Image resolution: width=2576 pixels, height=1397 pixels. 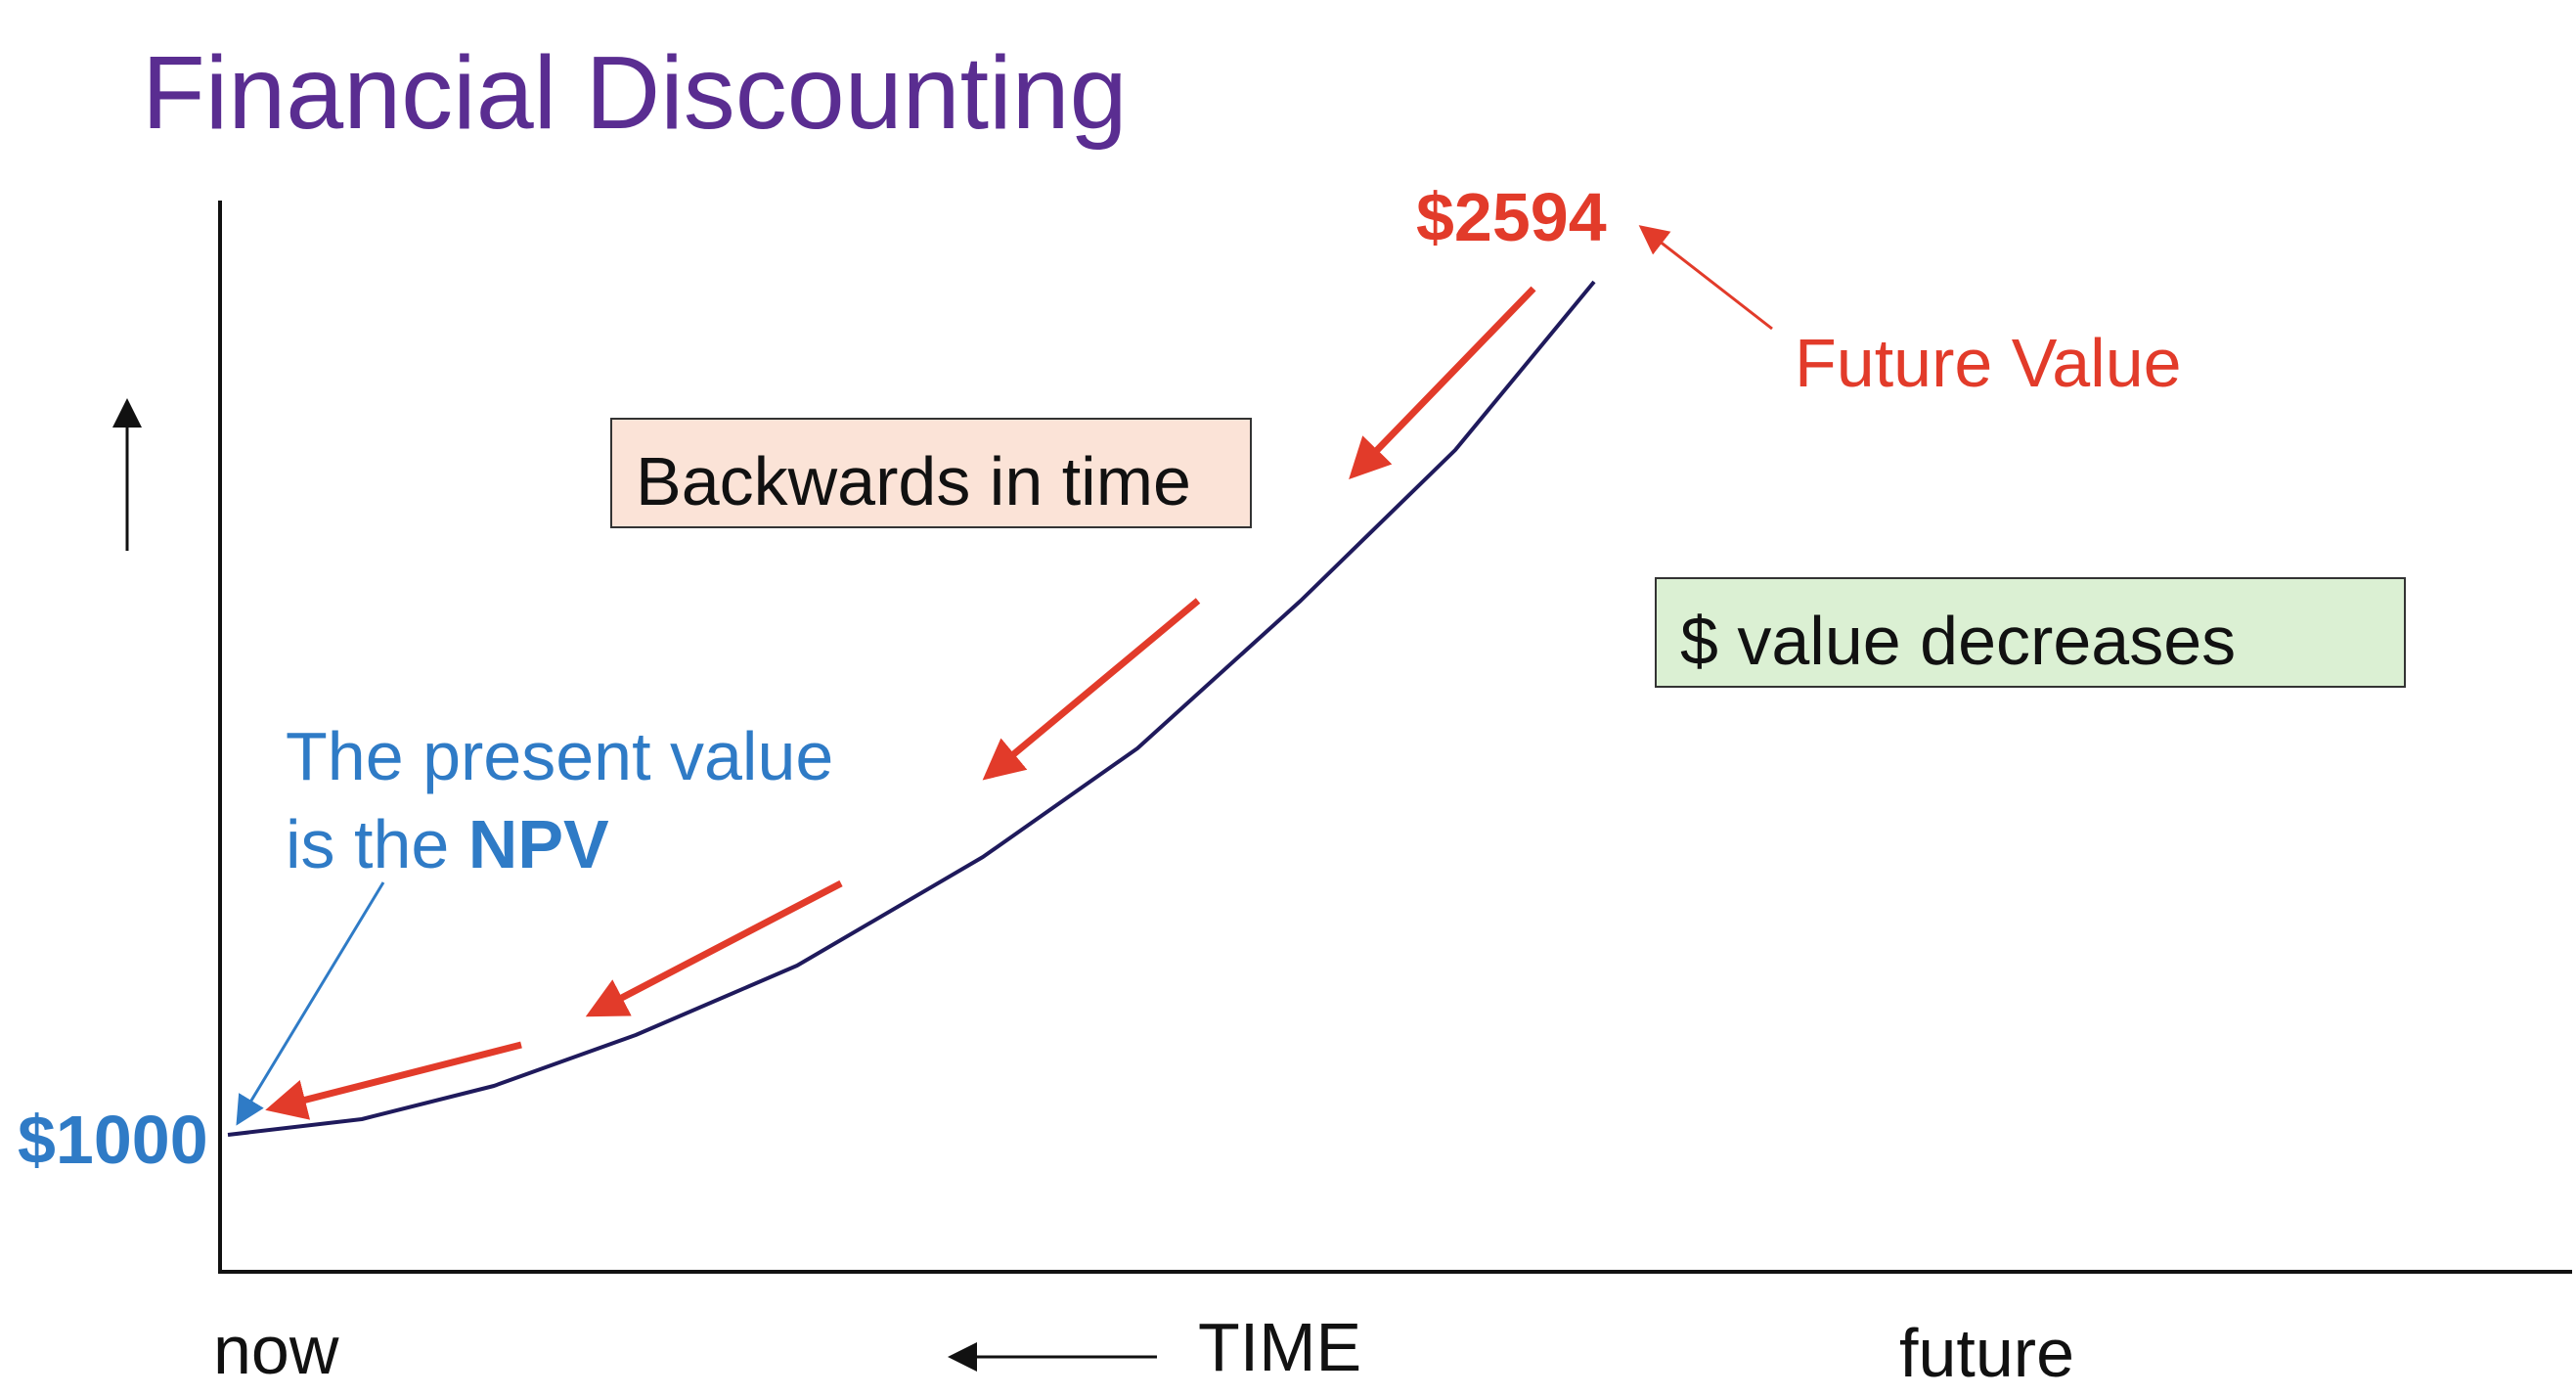 I want to click on present-value-note-line2: is the NPV, so click(x=448, y=845).